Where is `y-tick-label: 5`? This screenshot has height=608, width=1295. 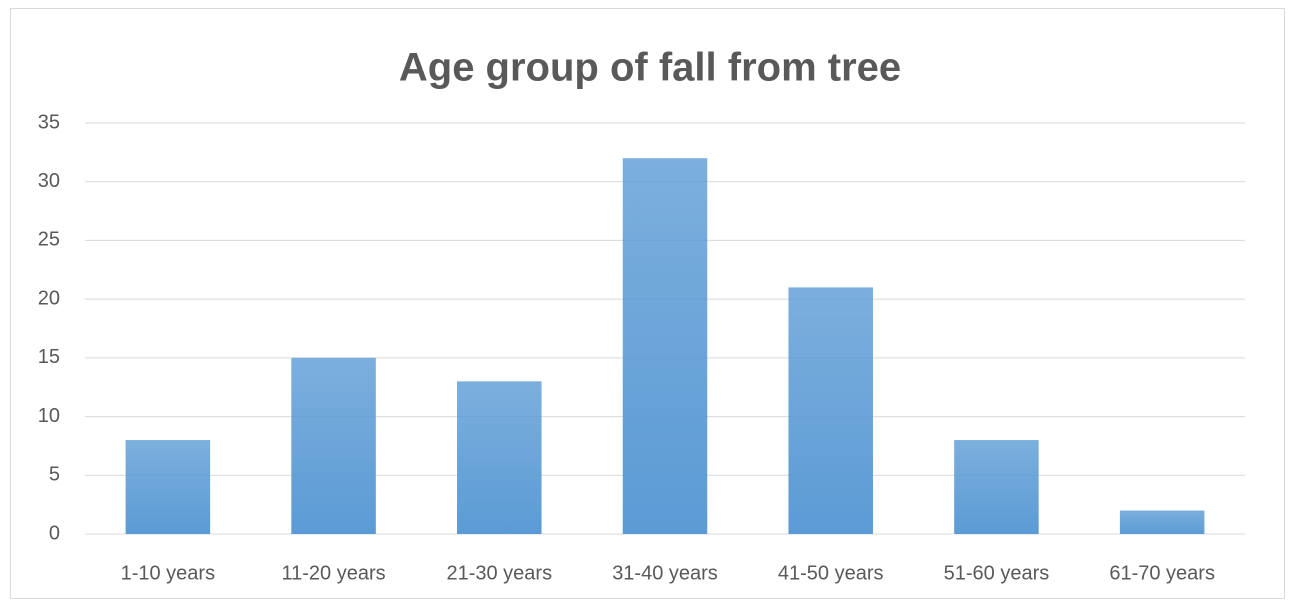
y-tick-label: 5 is located at coordinates (54, 475).